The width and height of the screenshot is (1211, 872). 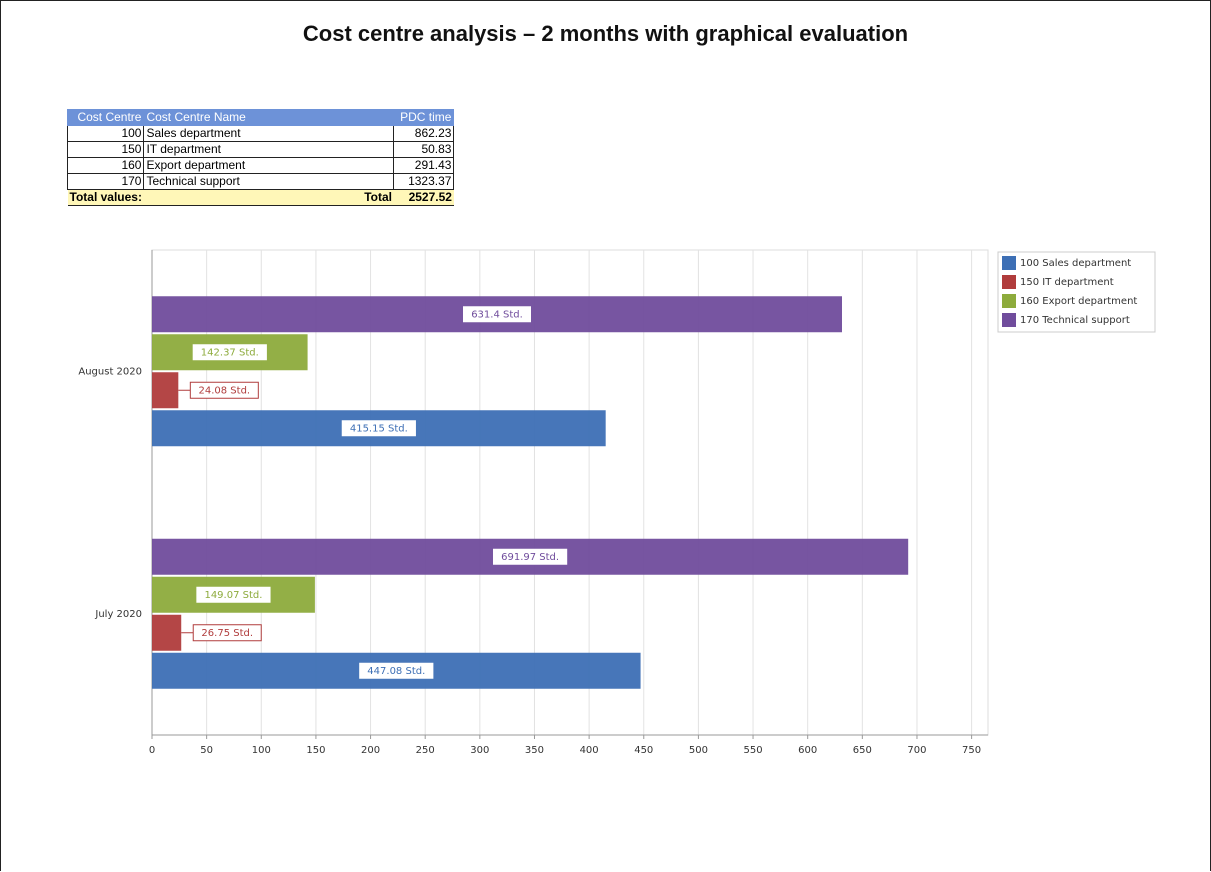 I want to click on legend-label: 170 Technical support, so click(x=1075, y=320).